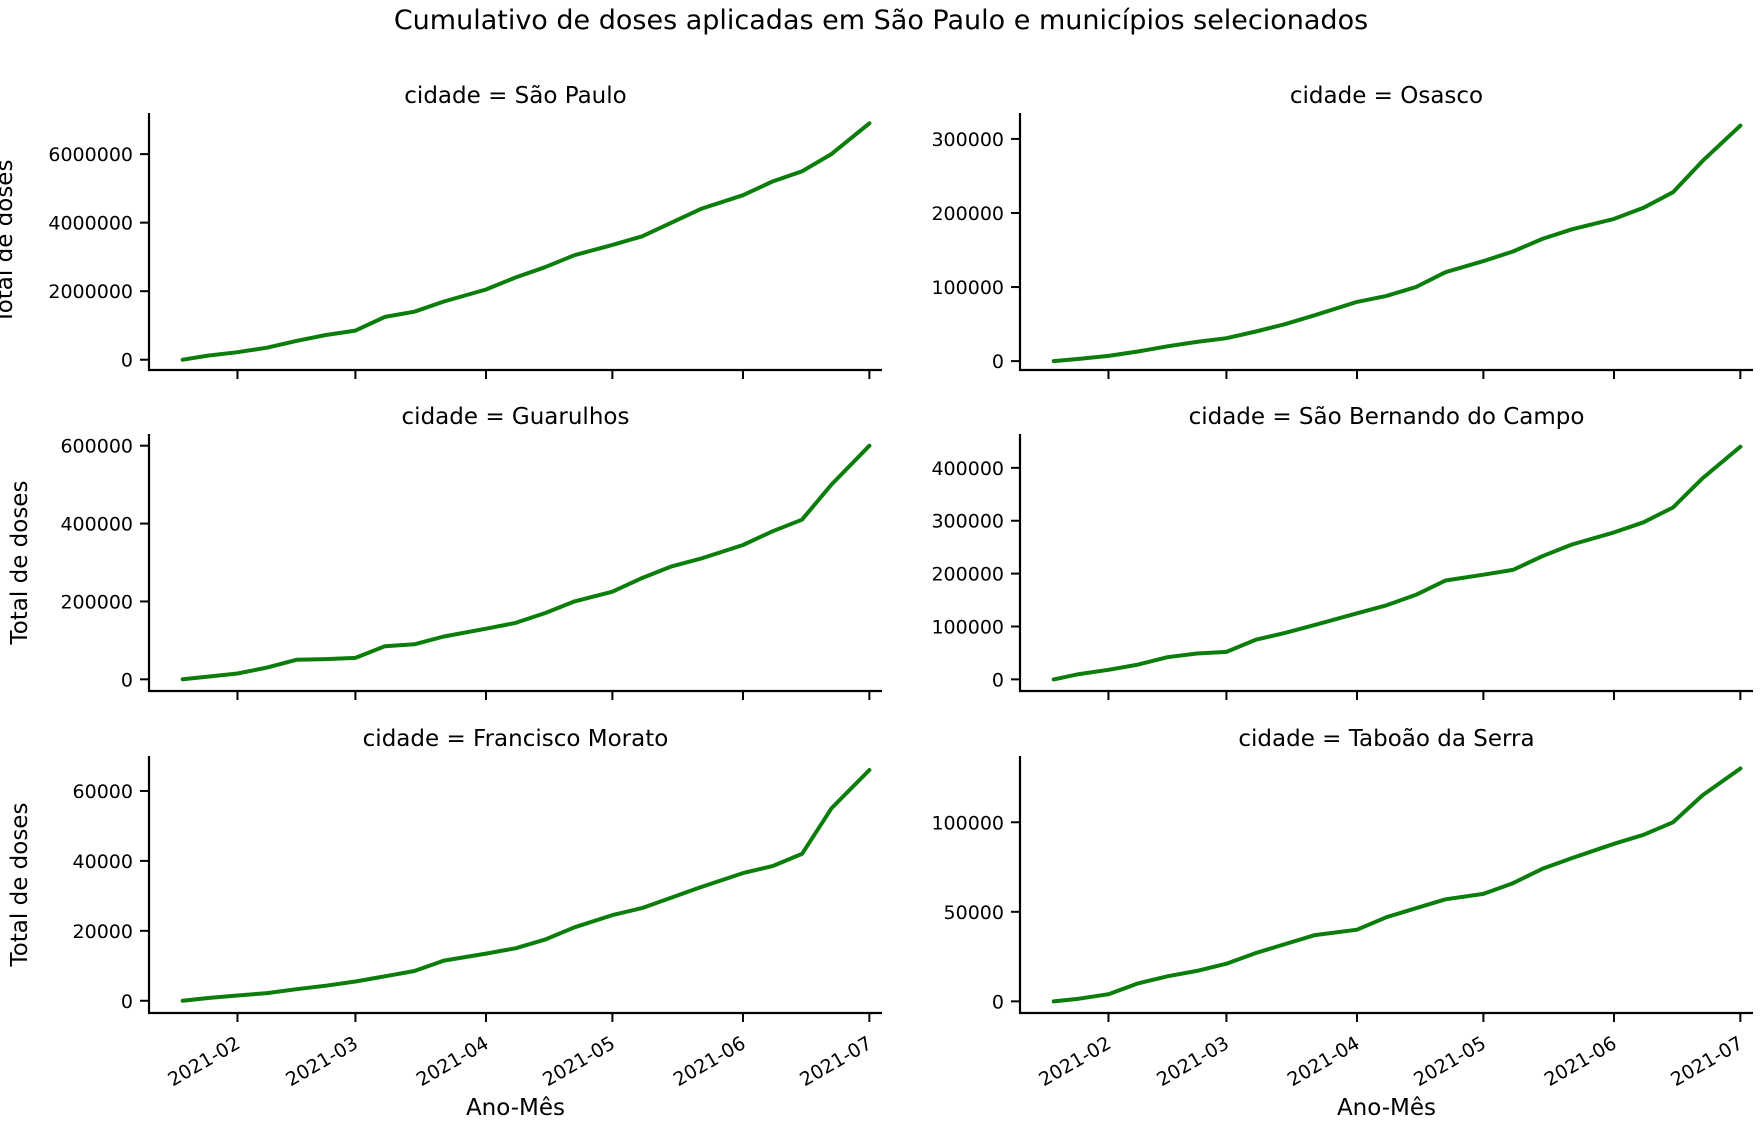 This screenshot has height=1122, width=1763. What do you see at coordinates (90, 292) in the screenshot?
I see `y-tick-label: 2000000` at bounding box center [90, 292].